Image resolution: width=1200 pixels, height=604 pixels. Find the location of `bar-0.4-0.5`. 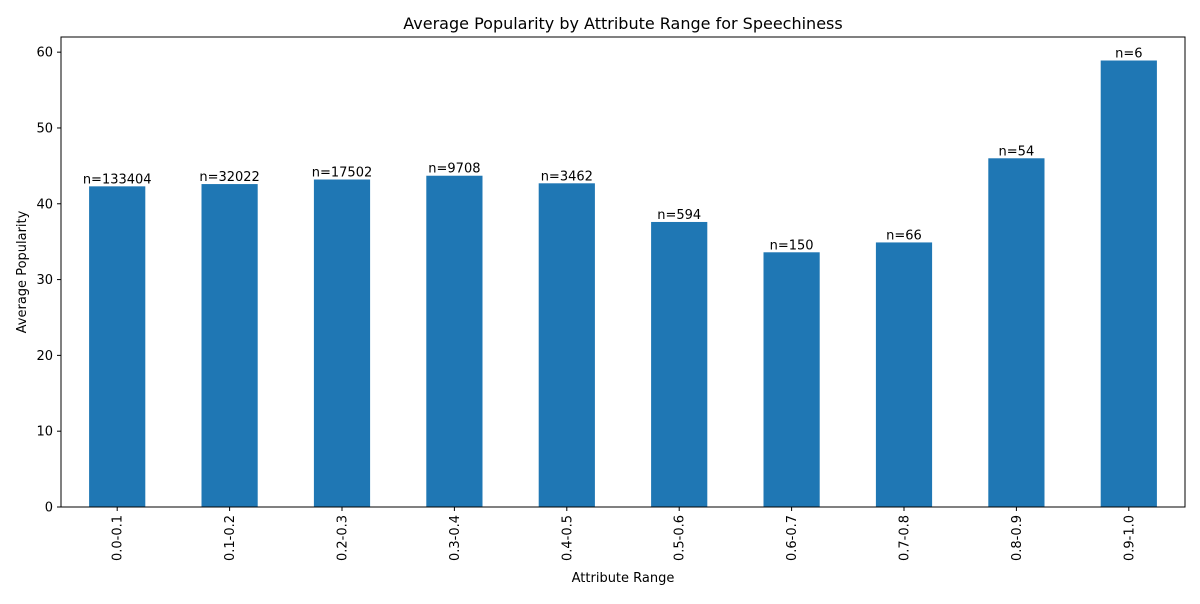

bar-0.4-0.5 is located at coordinates (566, 345).